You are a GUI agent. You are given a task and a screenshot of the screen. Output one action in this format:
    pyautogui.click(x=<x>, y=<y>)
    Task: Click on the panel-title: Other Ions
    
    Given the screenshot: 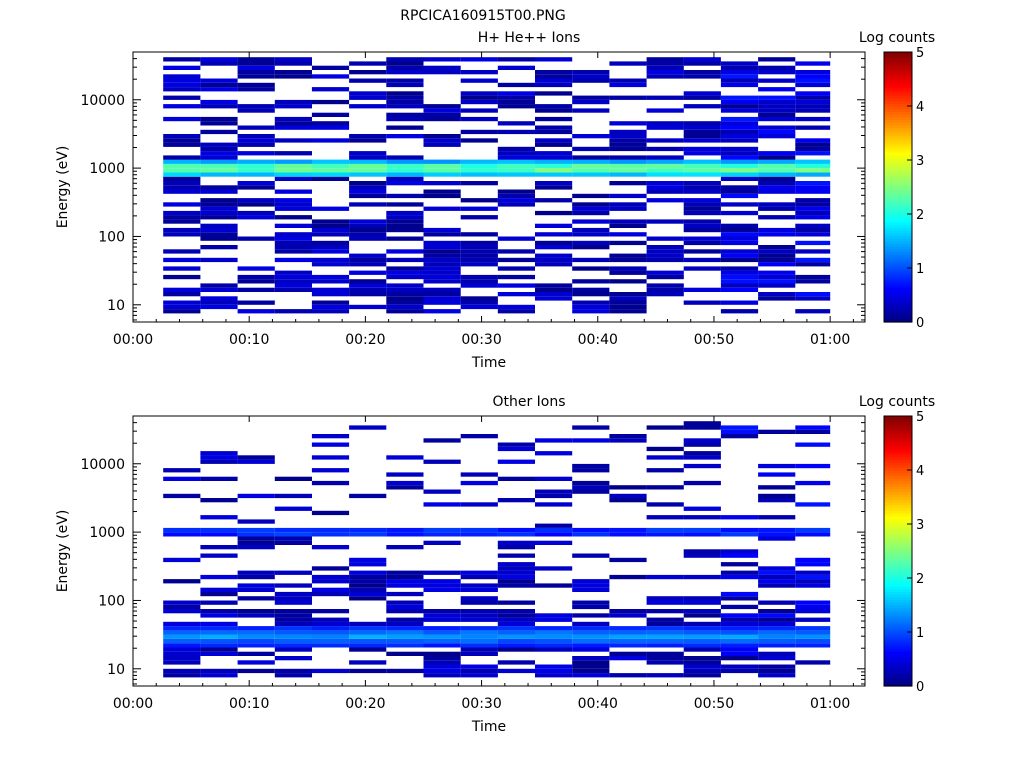 What is the action you would take?
    pyautogui.click(x=528, y=402)
    